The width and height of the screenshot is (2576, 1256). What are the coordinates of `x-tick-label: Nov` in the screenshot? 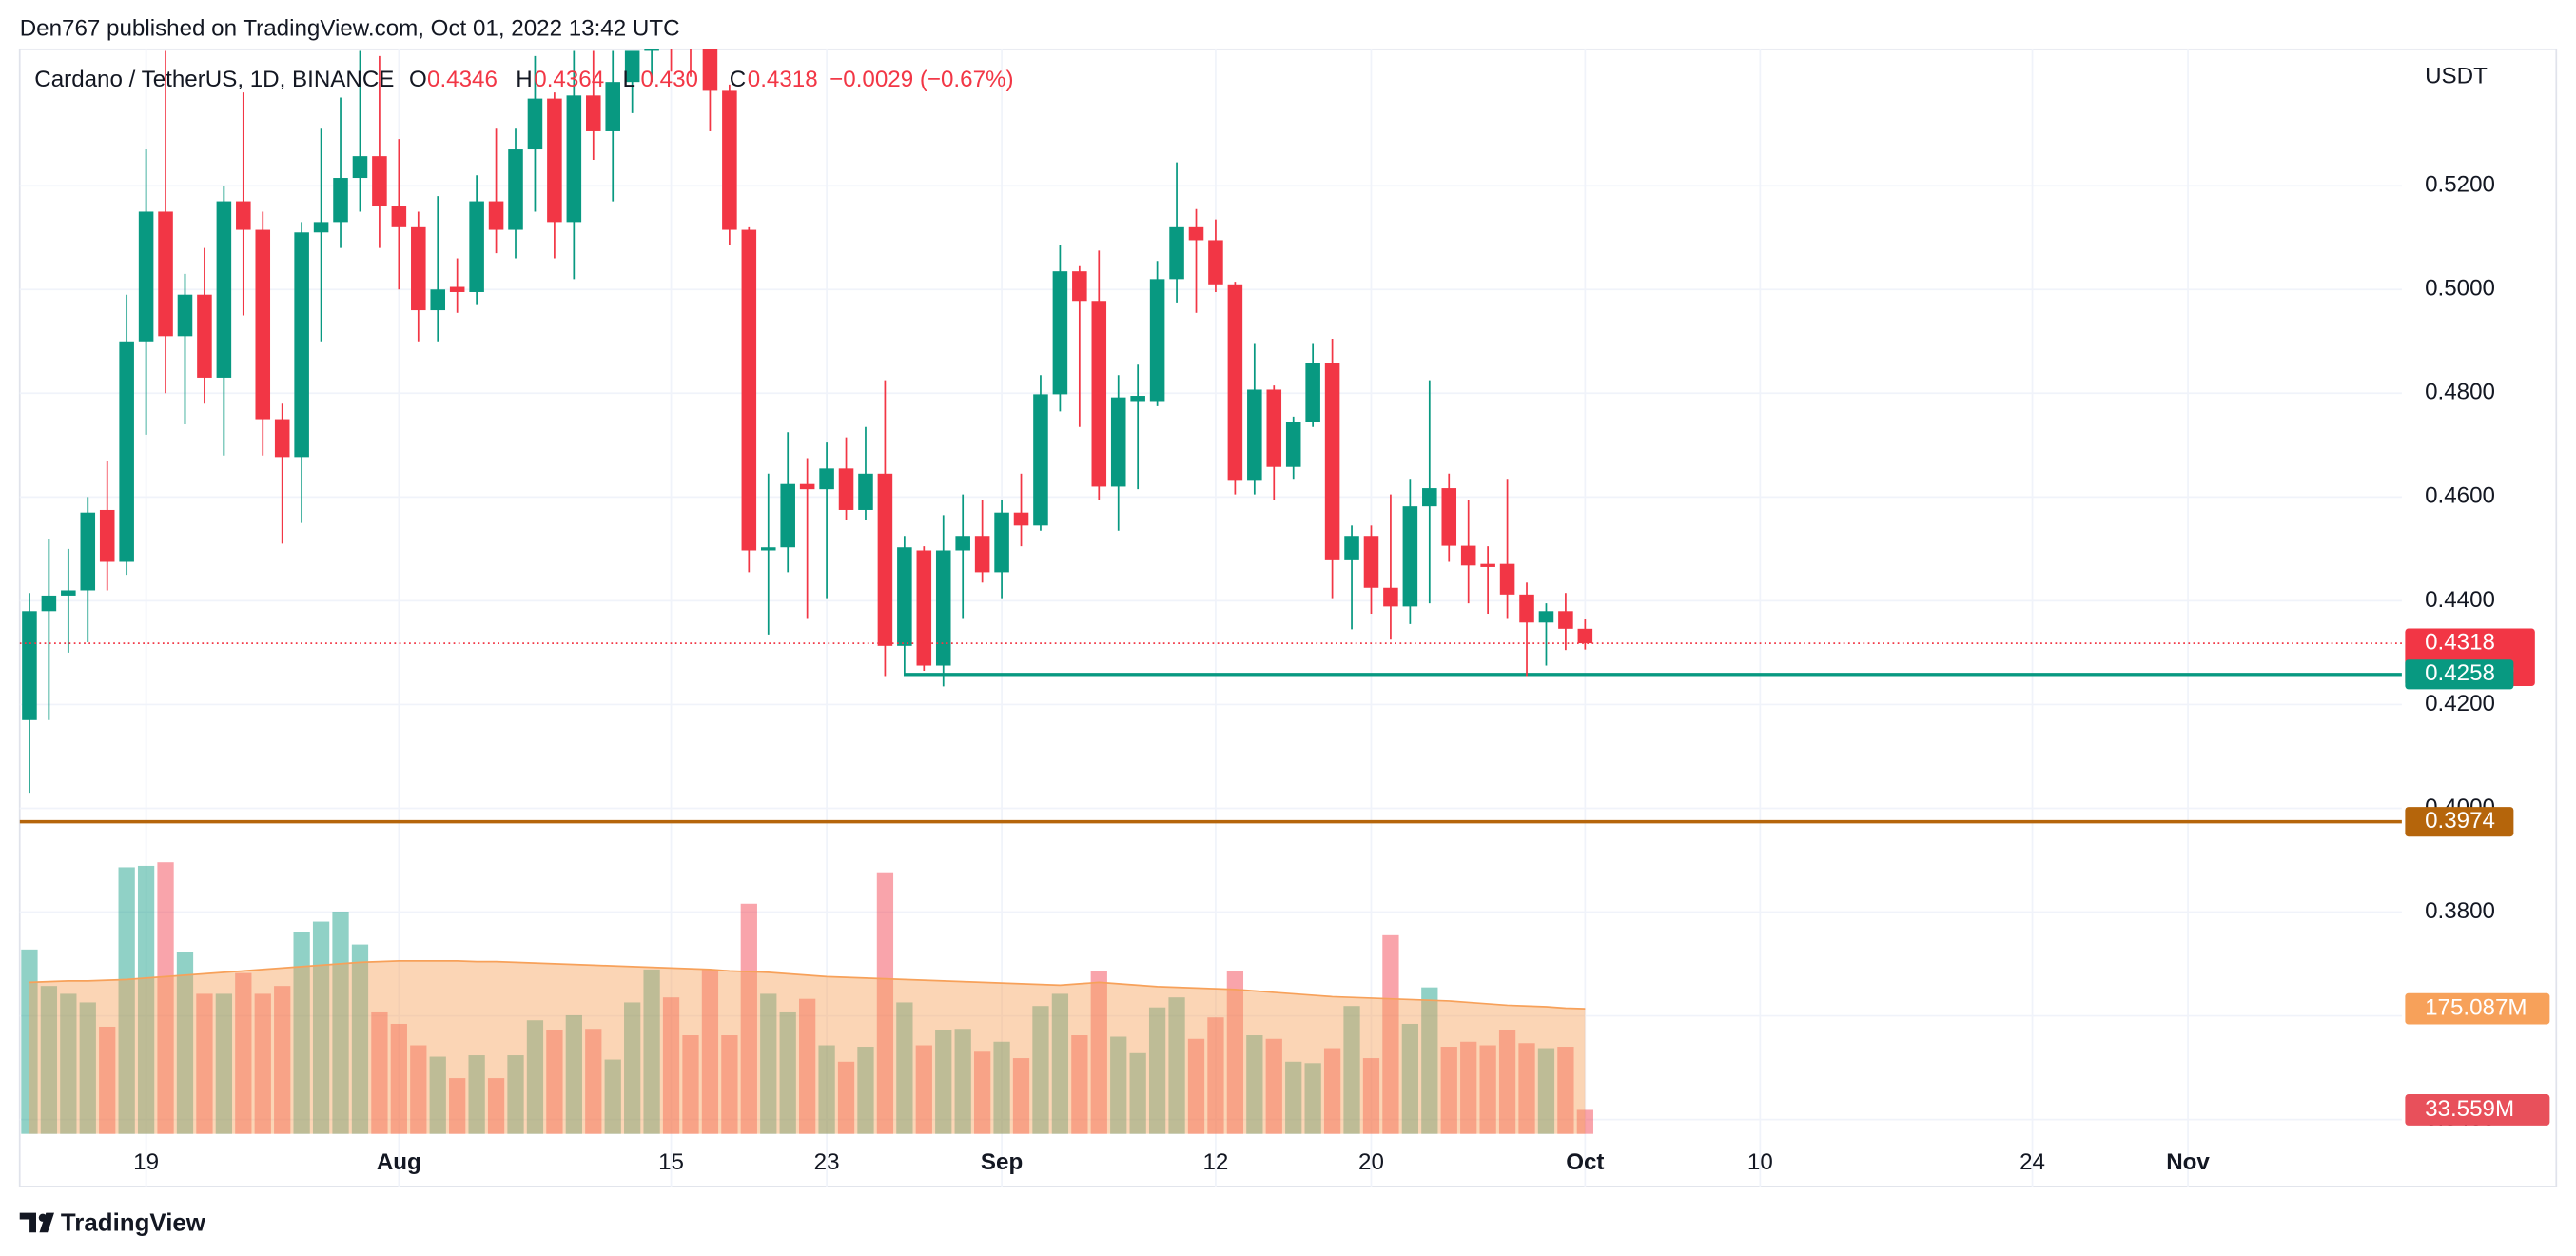 It's located at (2188, 1162).